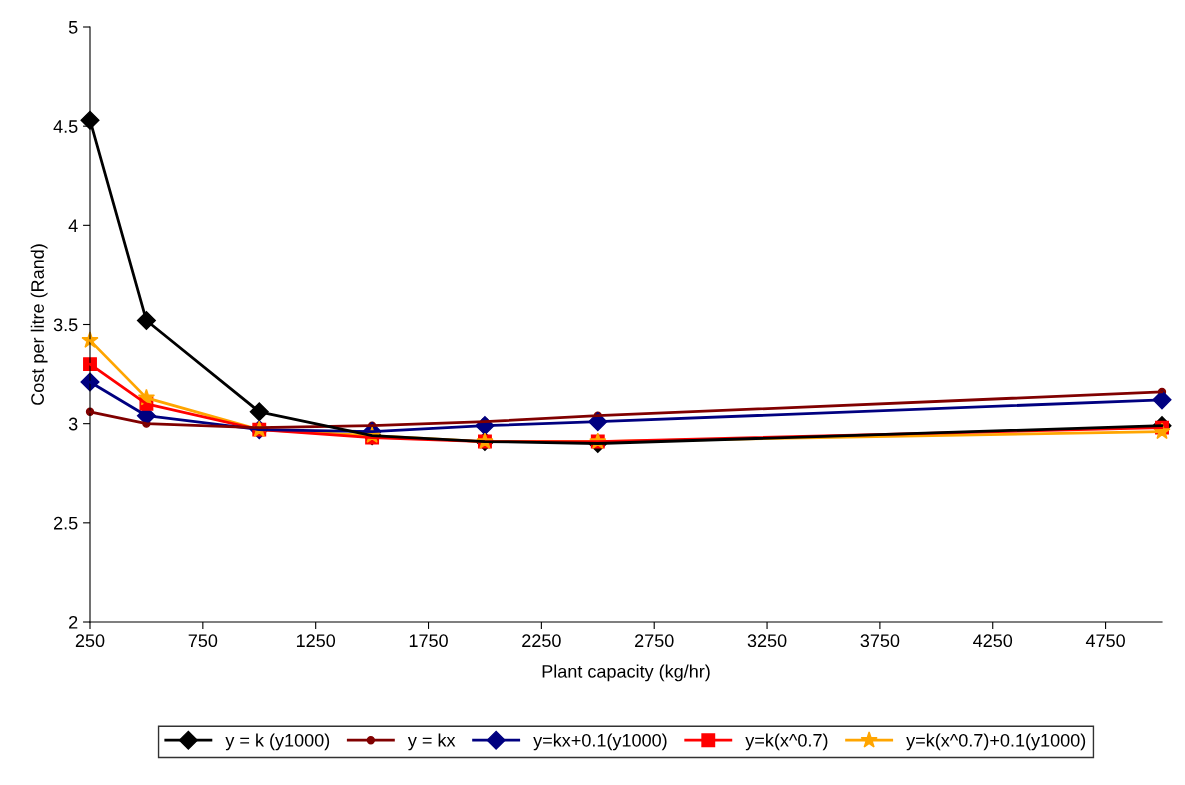 This screenshot has width=1185, height=785. Describe the element at coordinates (626, 673) in the screenshot. I see `x-axis-title: Plant capacity (kg/hr)` at that location.